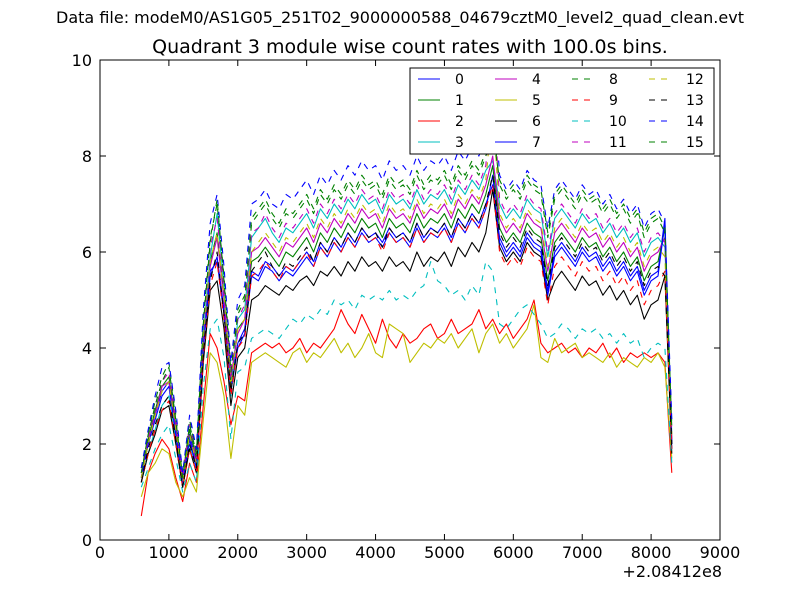 The height and width of the screenshot is (600, 800). I want to click on y-tick-label: 10, so click(82, 60).